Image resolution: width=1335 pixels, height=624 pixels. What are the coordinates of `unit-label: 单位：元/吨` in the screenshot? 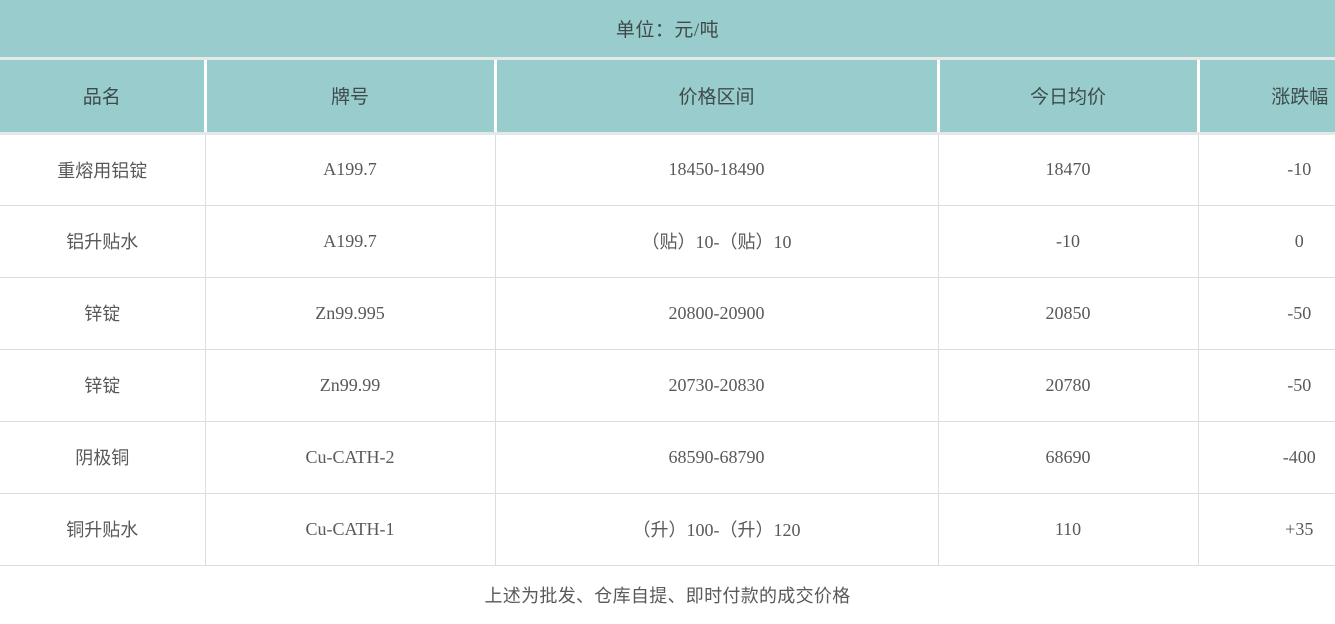 It's located at (667, 30).